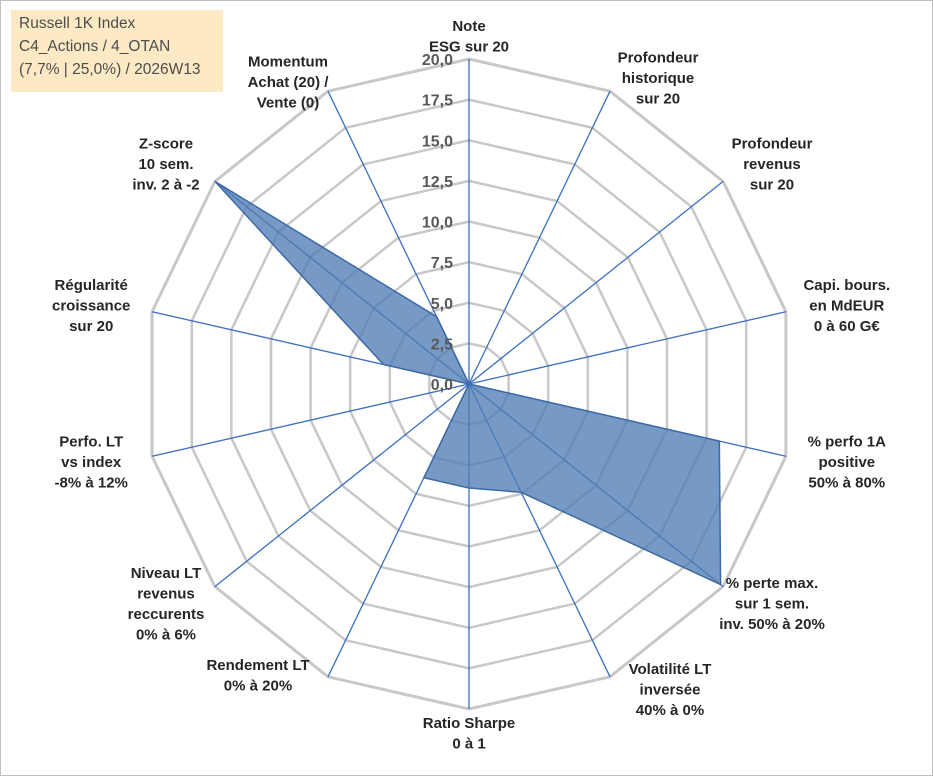  Describe the element at coordinates (437, 141) in the screenshot. I see `tick-label: 15,0` at that location.